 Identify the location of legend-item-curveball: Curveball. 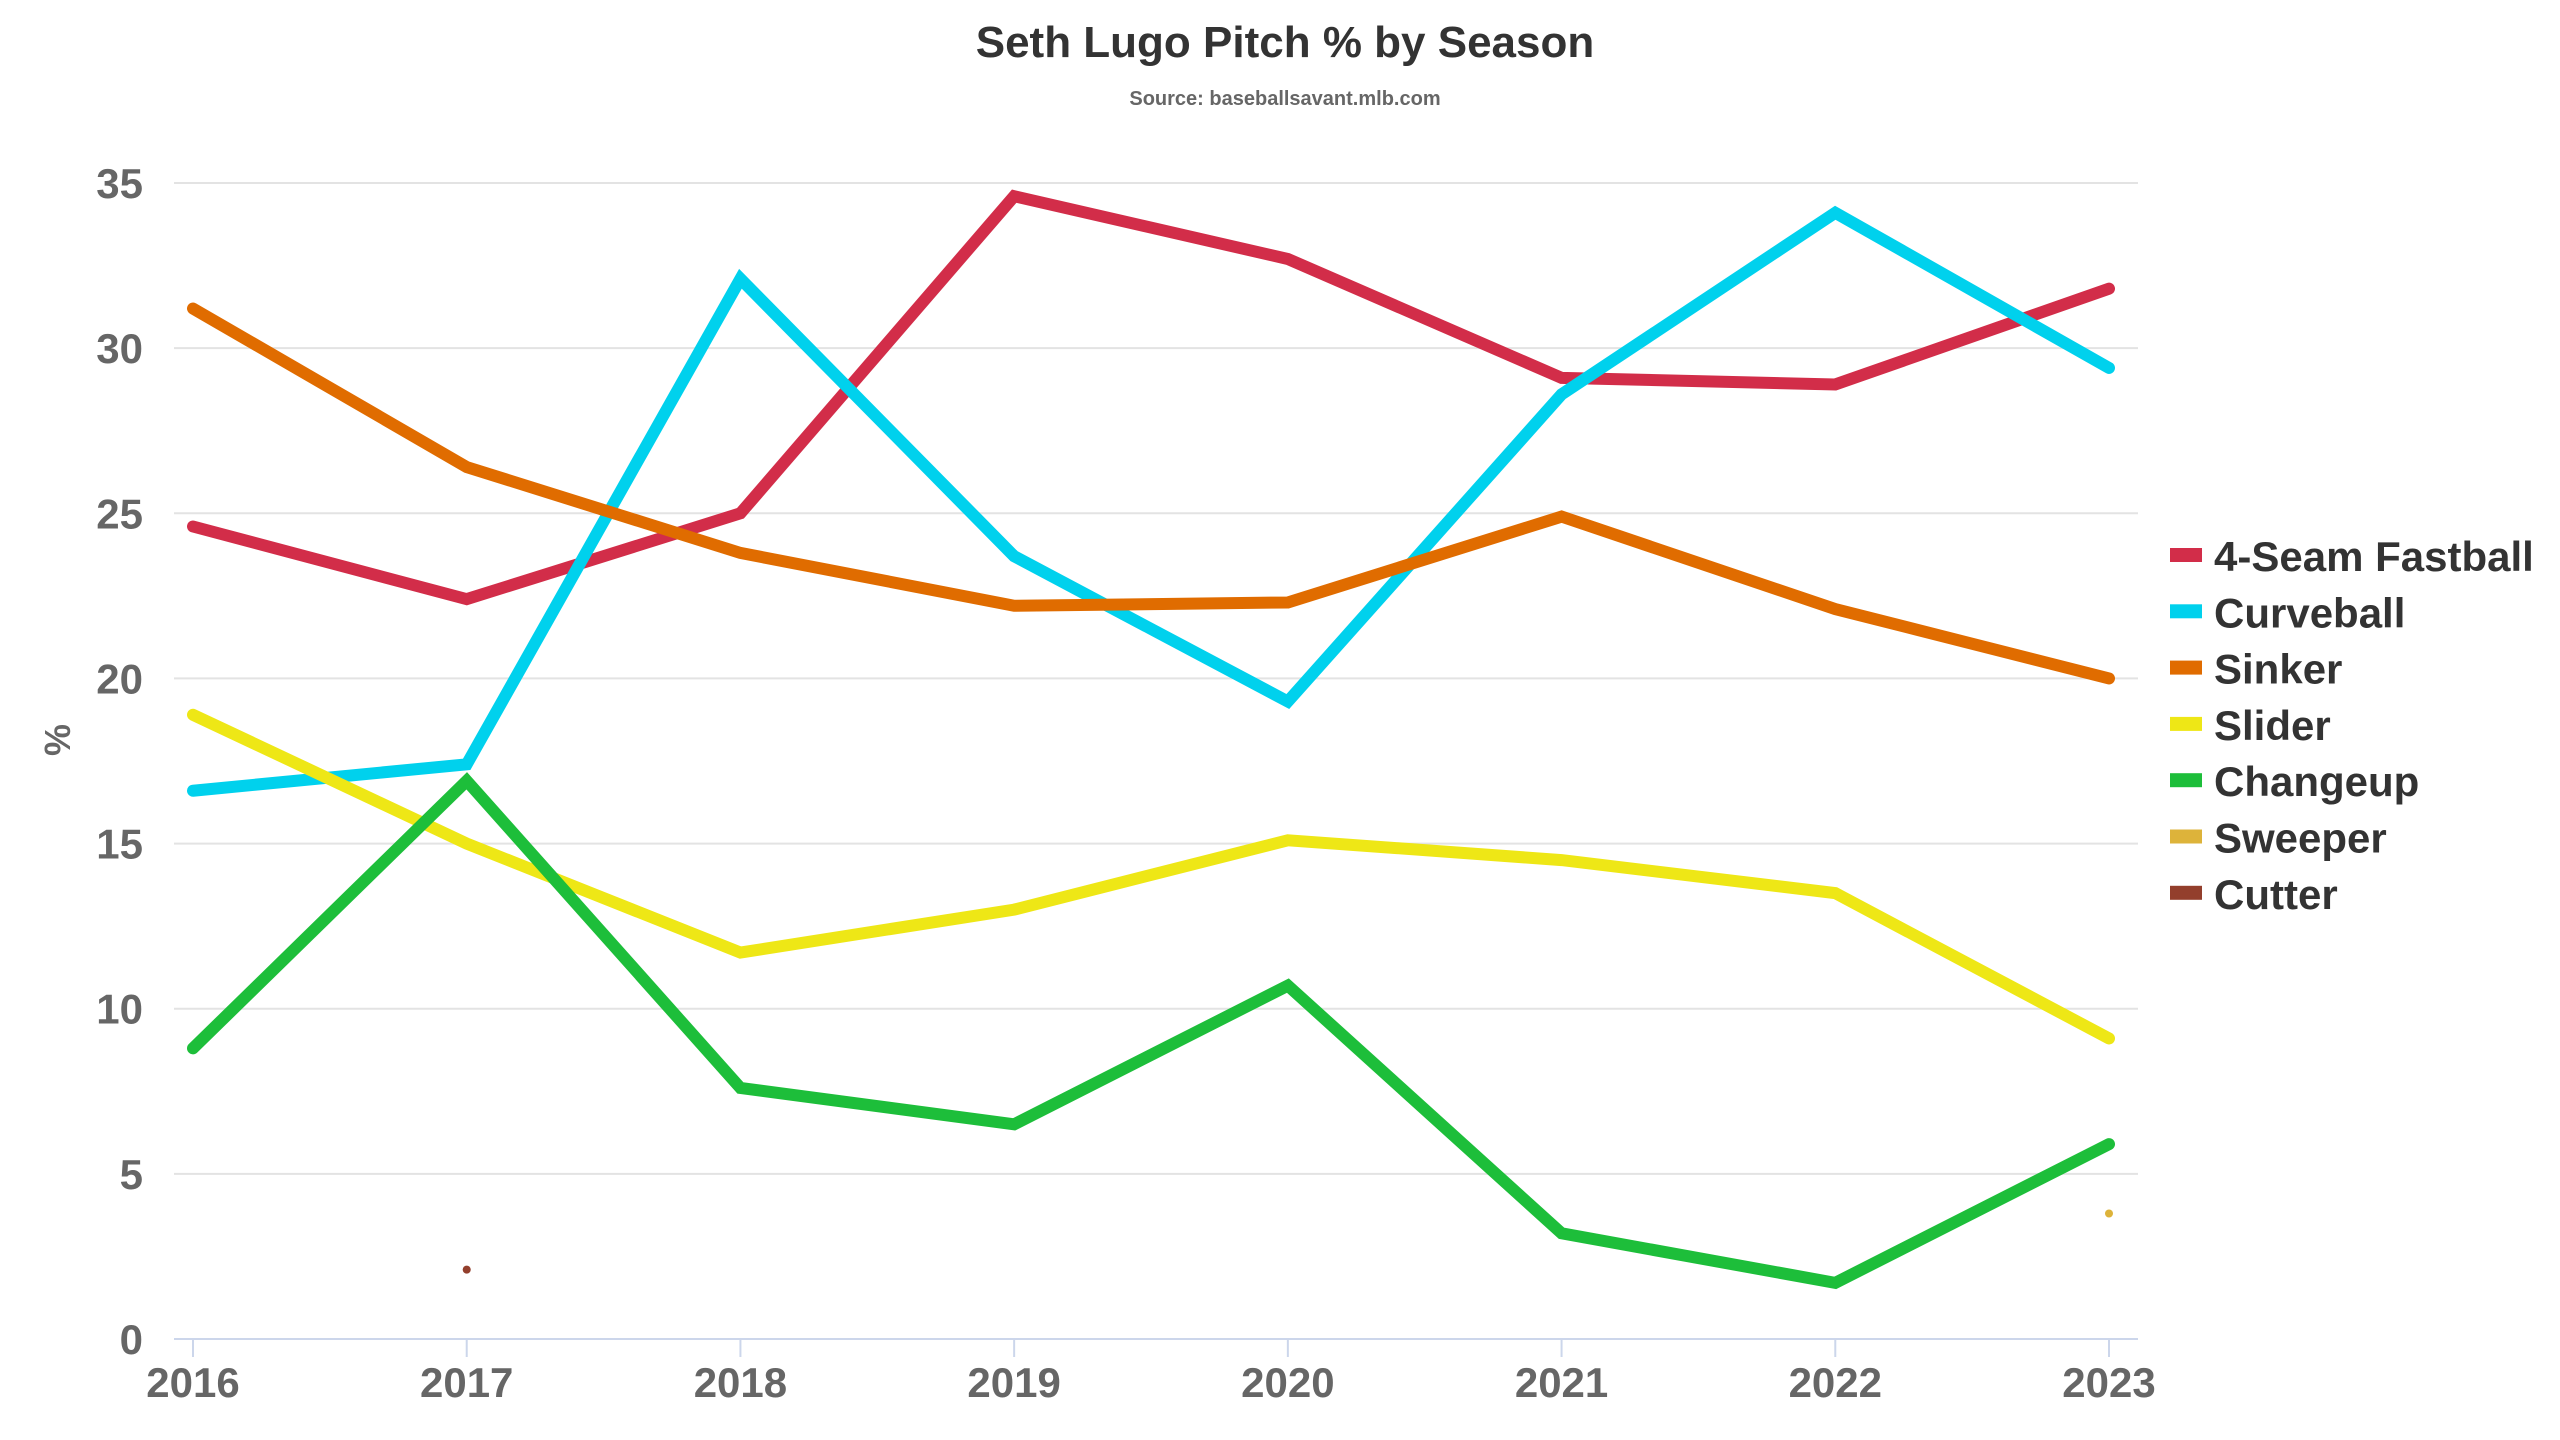
(2287, 612).